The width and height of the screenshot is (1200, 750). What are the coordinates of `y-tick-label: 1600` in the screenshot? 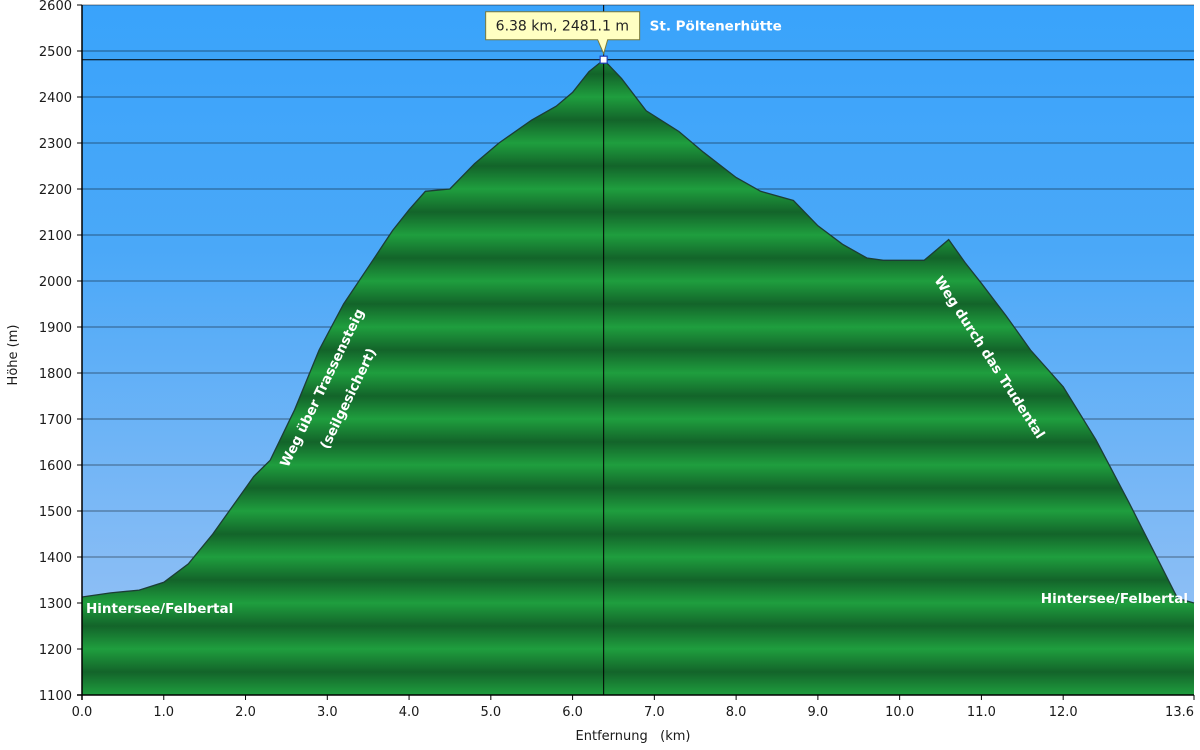 It's located at (55, 466).